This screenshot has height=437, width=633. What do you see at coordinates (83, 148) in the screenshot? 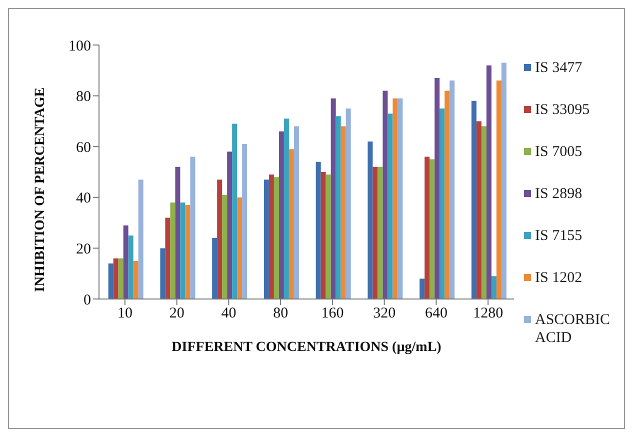
I see `y-tick-label: 60` at bounding box center [83, 148].